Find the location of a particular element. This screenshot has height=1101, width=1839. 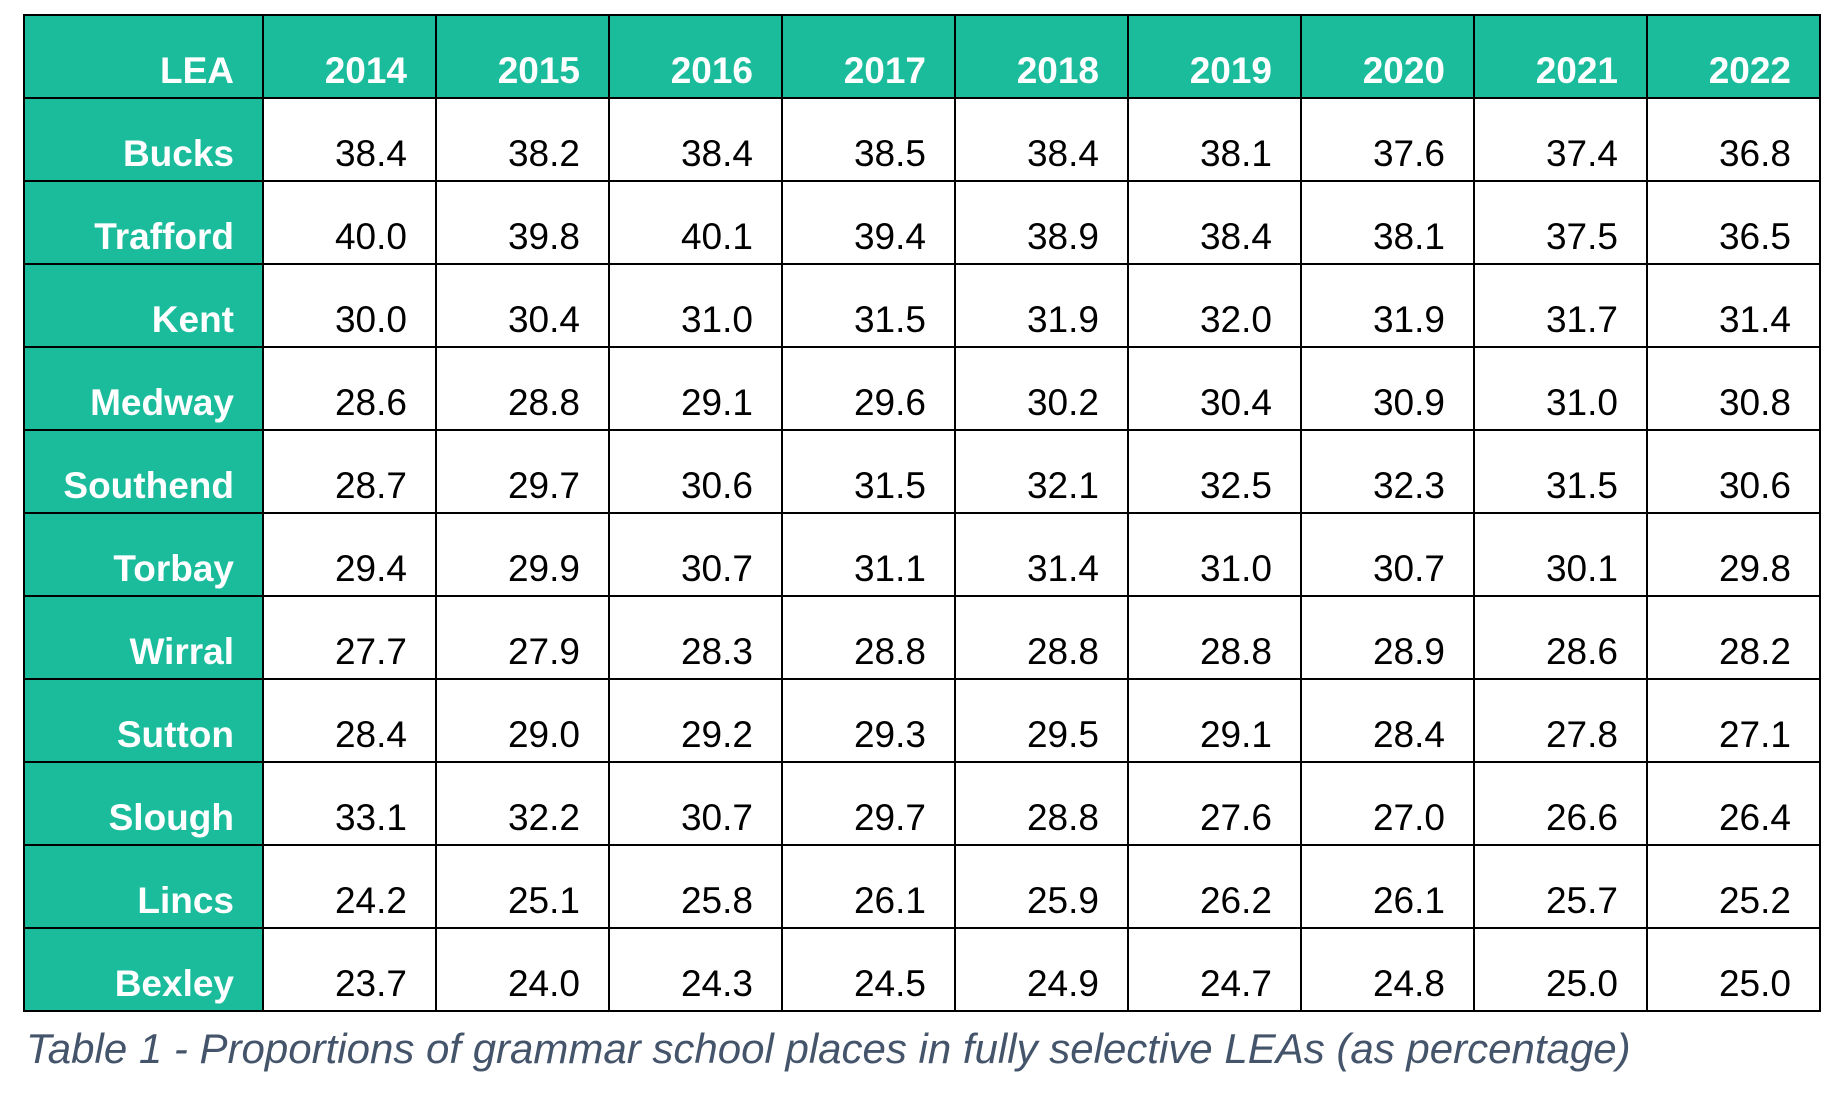

column-header-2021: 2021 is located at coordinates (1560, 56).